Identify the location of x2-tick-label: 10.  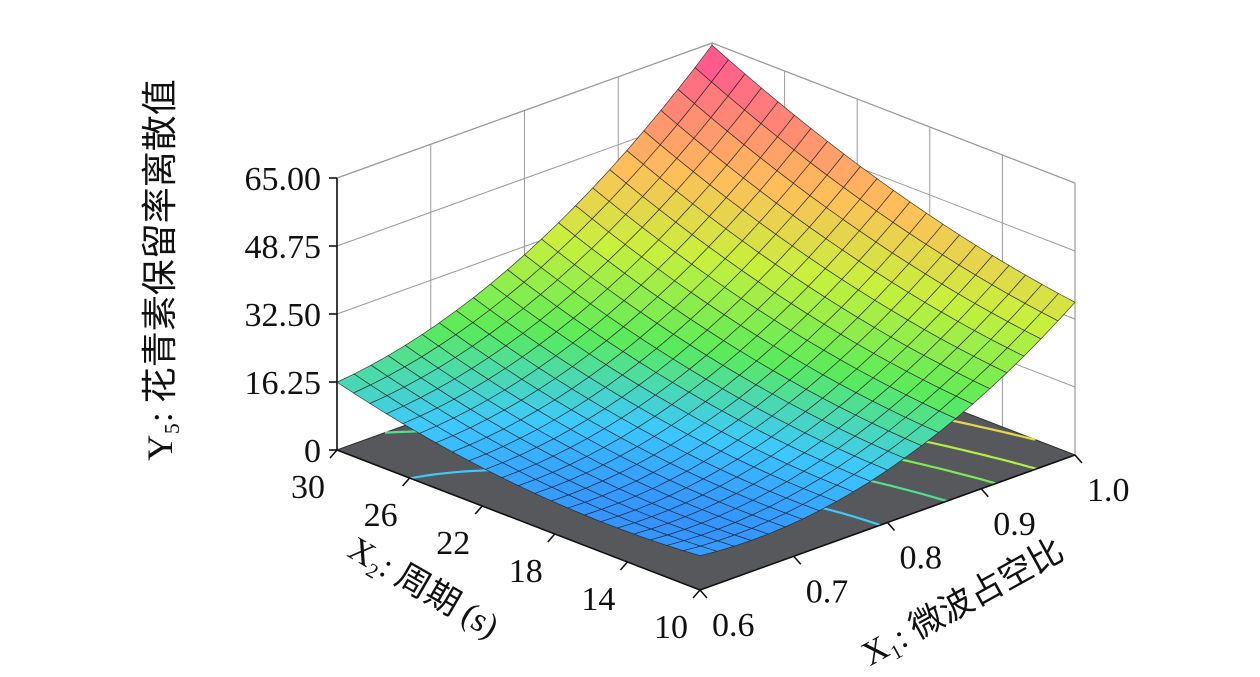
(671, 627).